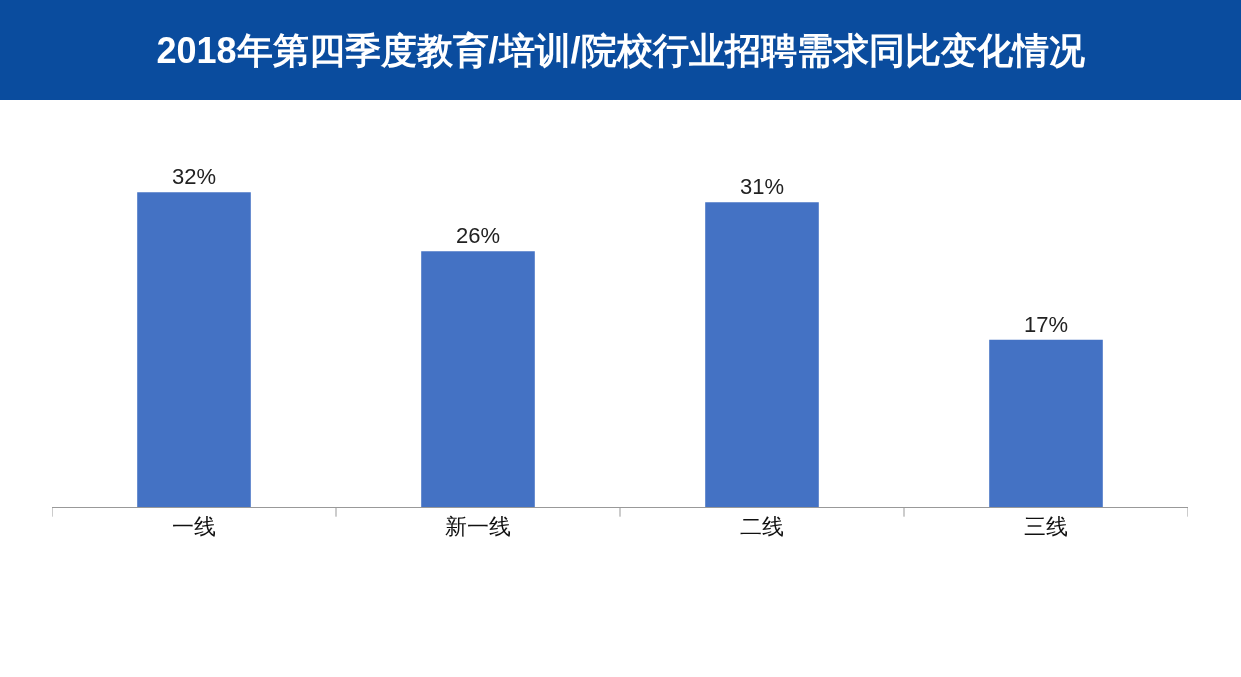 This screenshot has width=1241, height=677. What do you see at coordinates (194, 177) in the screenshot?
I see `data-label: 32%` at bounding box center [194, 177].